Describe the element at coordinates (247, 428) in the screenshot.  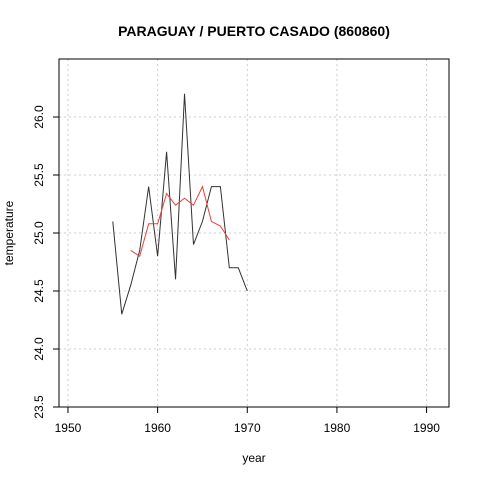
I see `x-tick-label: 1970` at that location.